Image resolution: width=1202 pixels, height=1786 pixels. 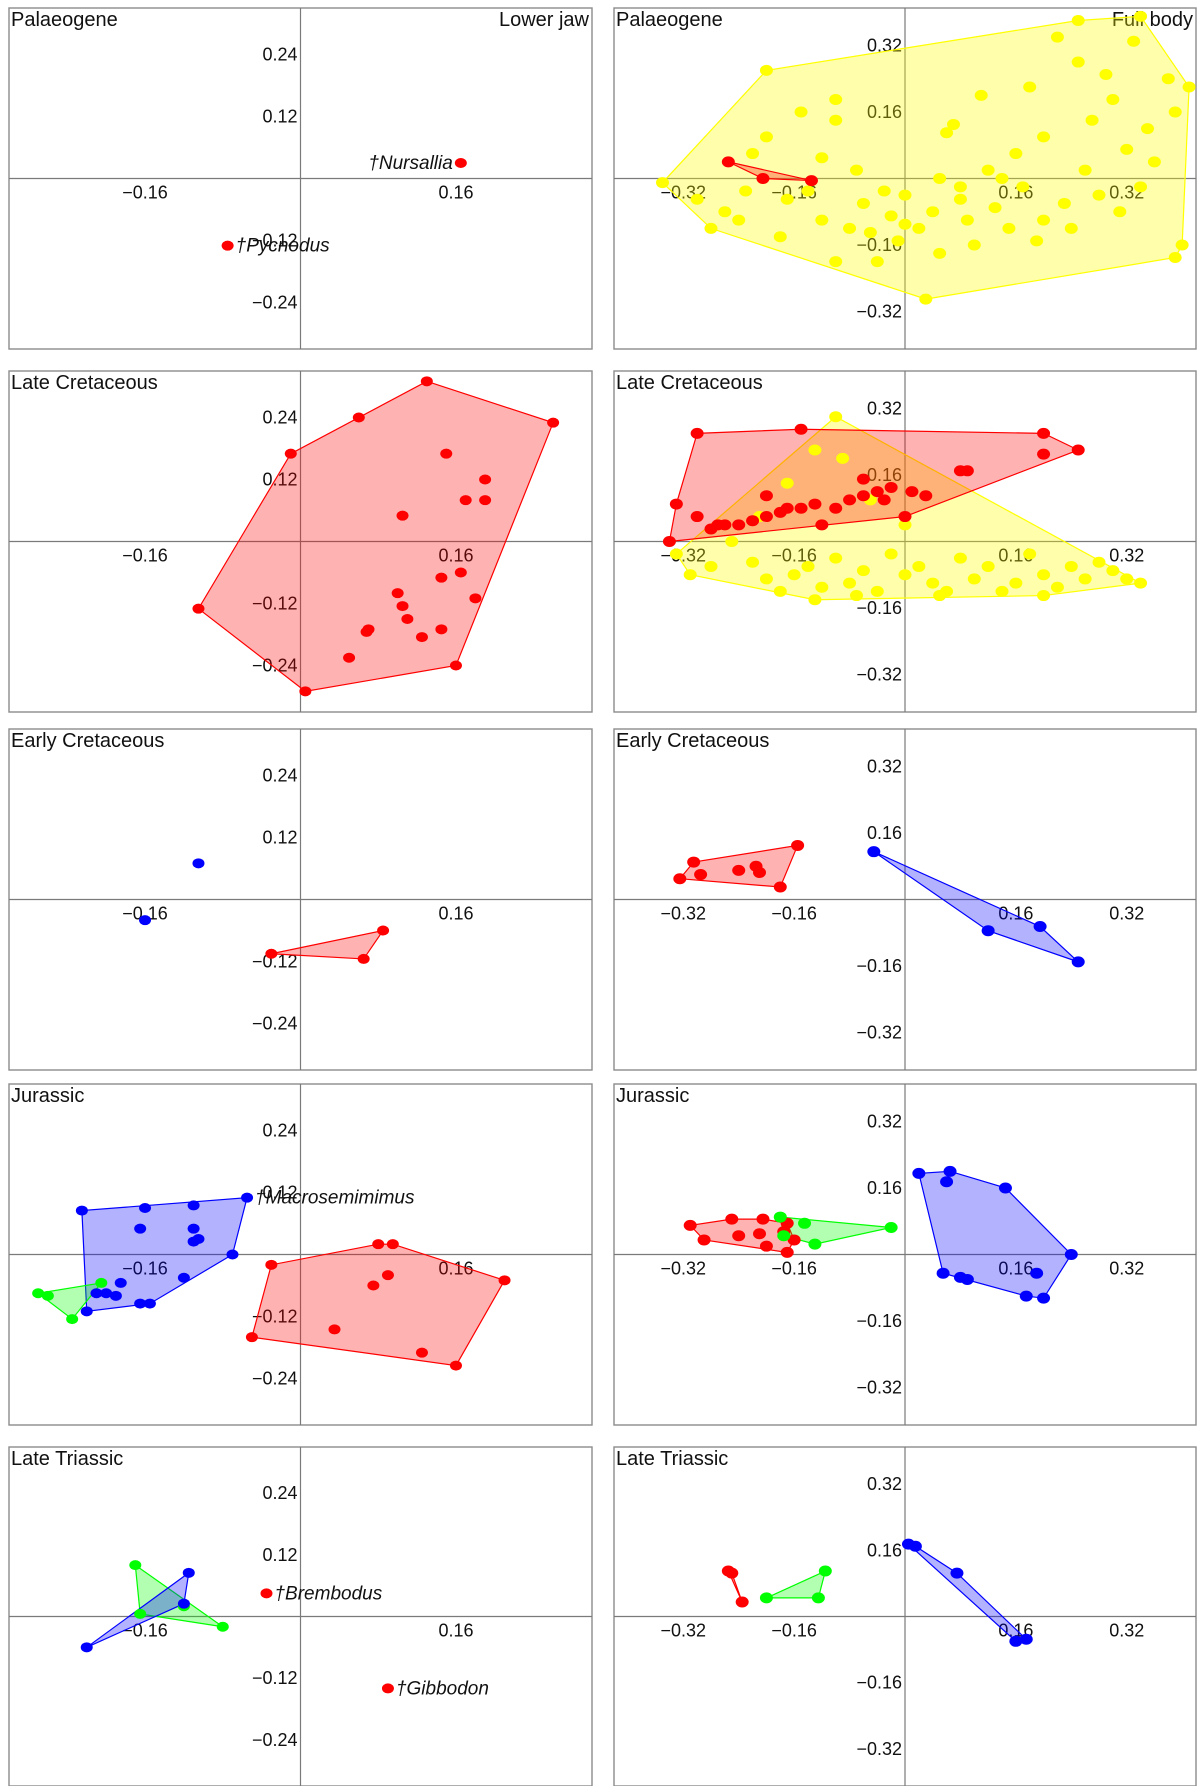 I want to click on taxon-label: †Nursallia, so click(x=410, y=163).